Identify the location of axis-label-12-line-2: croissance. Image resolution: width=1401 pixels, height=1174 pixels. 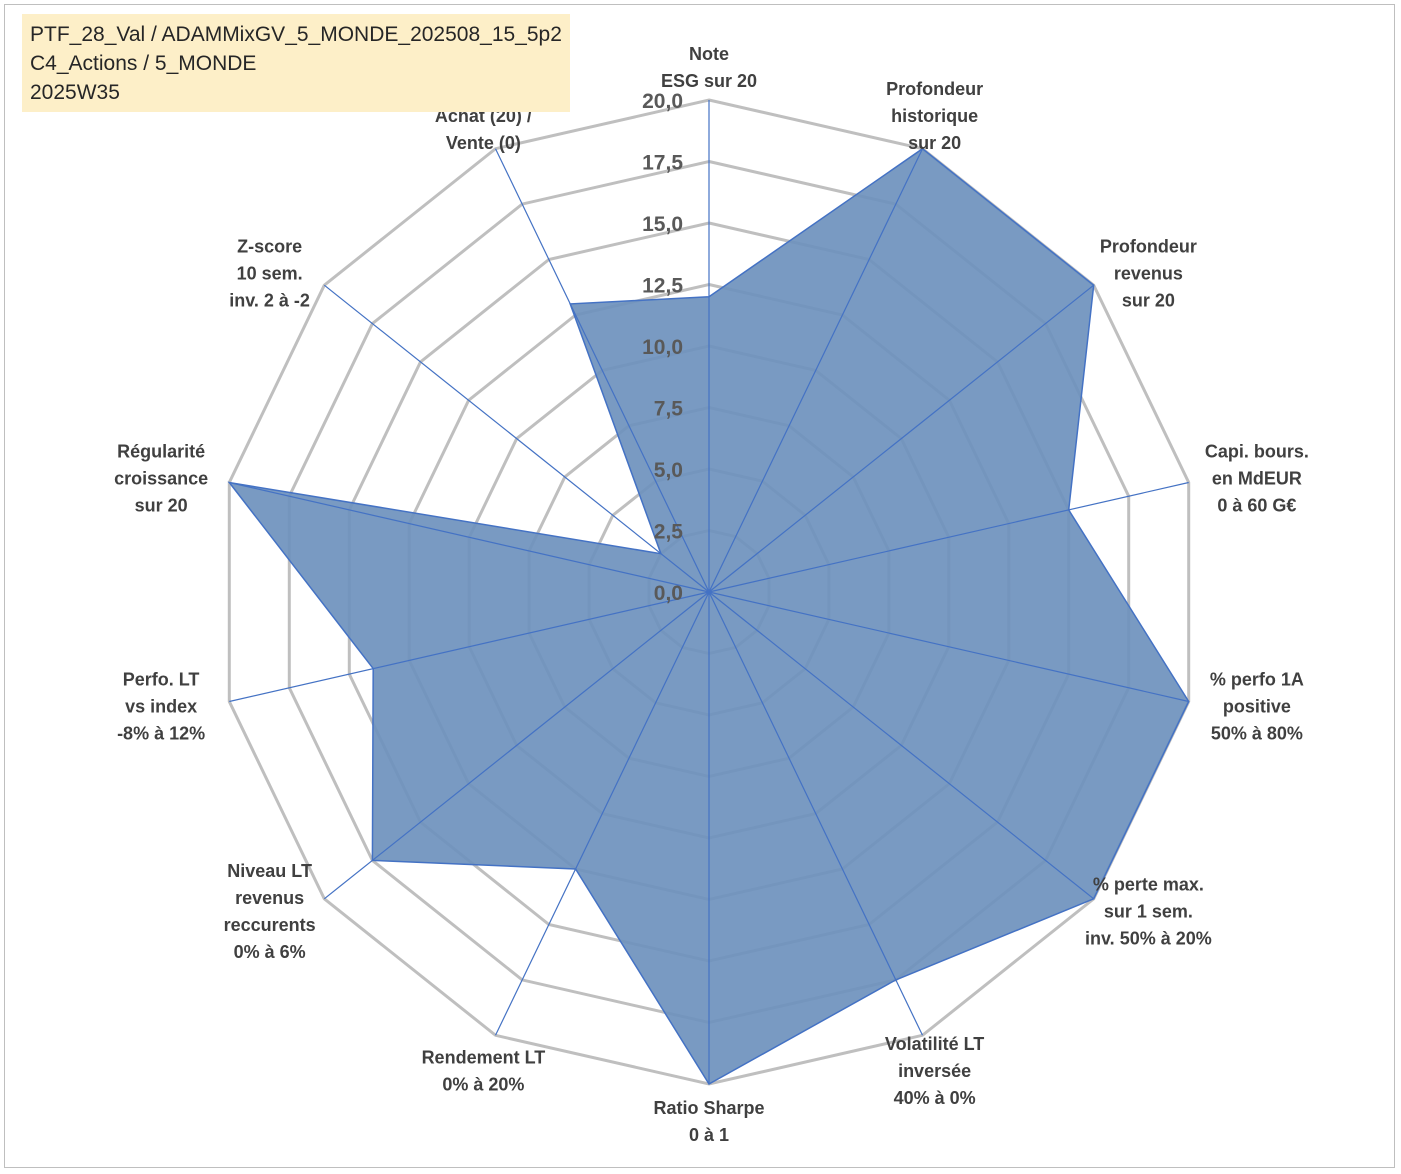
(161, 479).